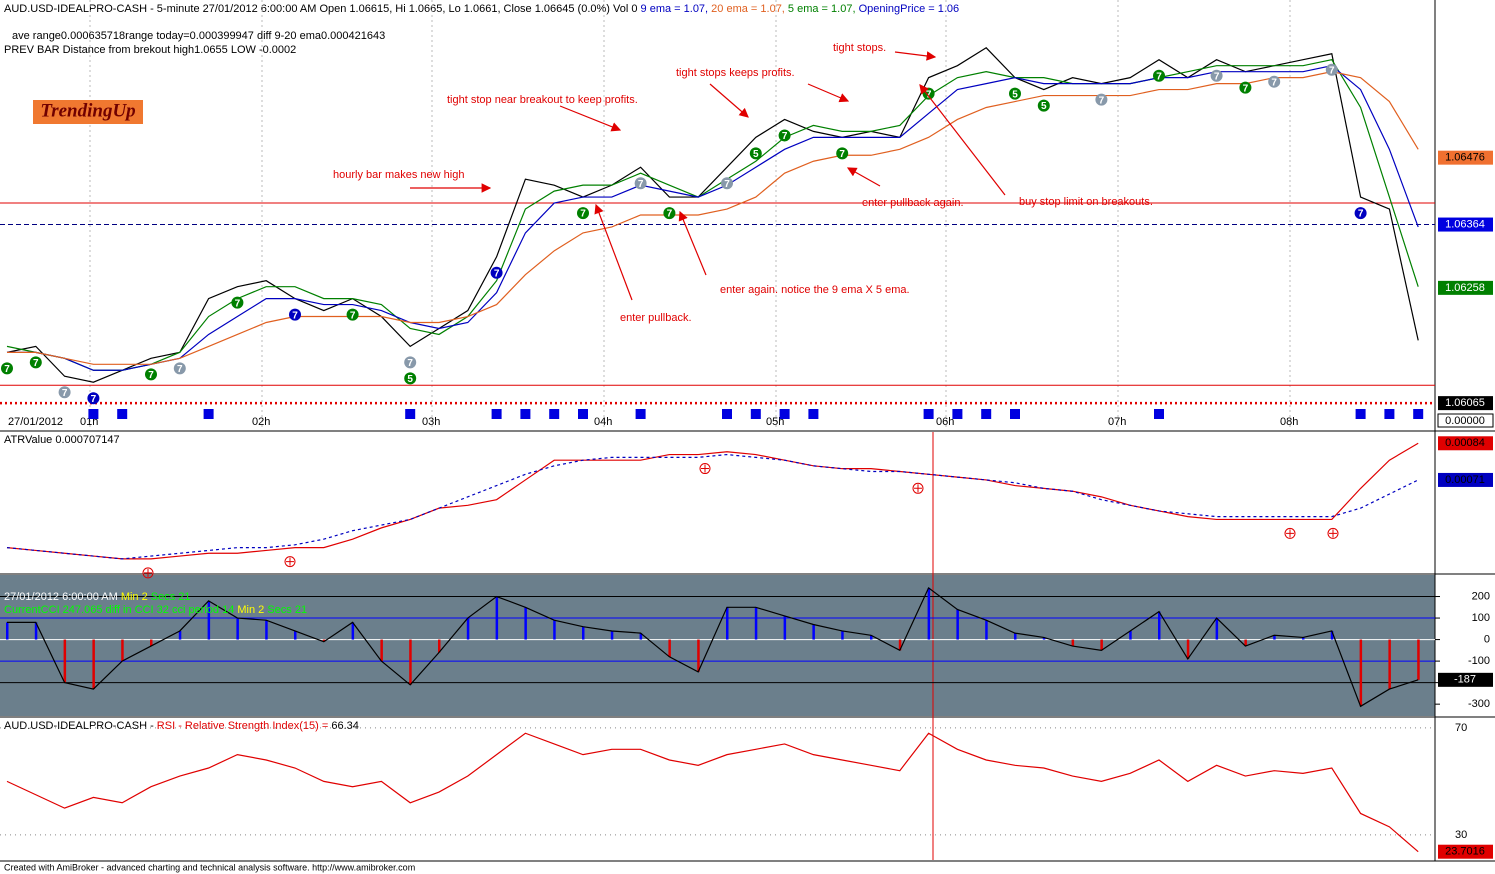 This screenshot has height=874, width=1495. What do you see at coordinates (713, 647) in the screenshot?
I see `cci-line` at bounding box center [713, 647].